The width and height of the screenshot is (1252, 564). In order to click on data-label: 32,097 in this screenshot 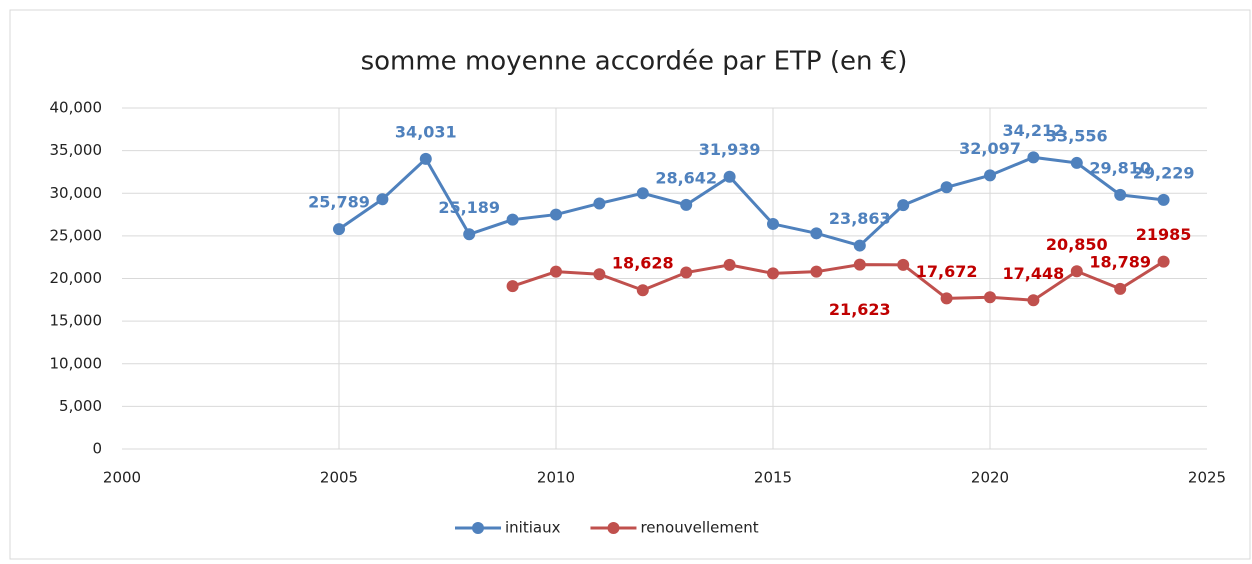, I will do `click(990, 148)`.